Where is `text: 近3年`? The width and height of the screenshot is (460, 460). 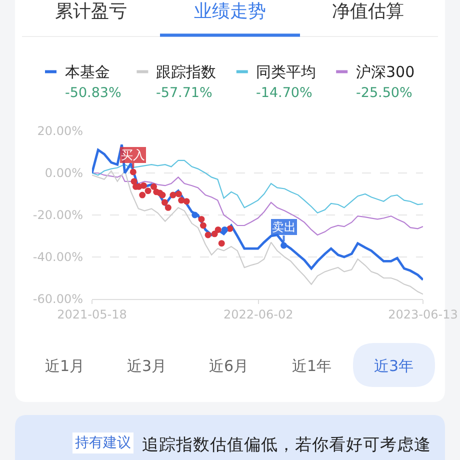
text: 近3年 is located at coordinates (394, 366).